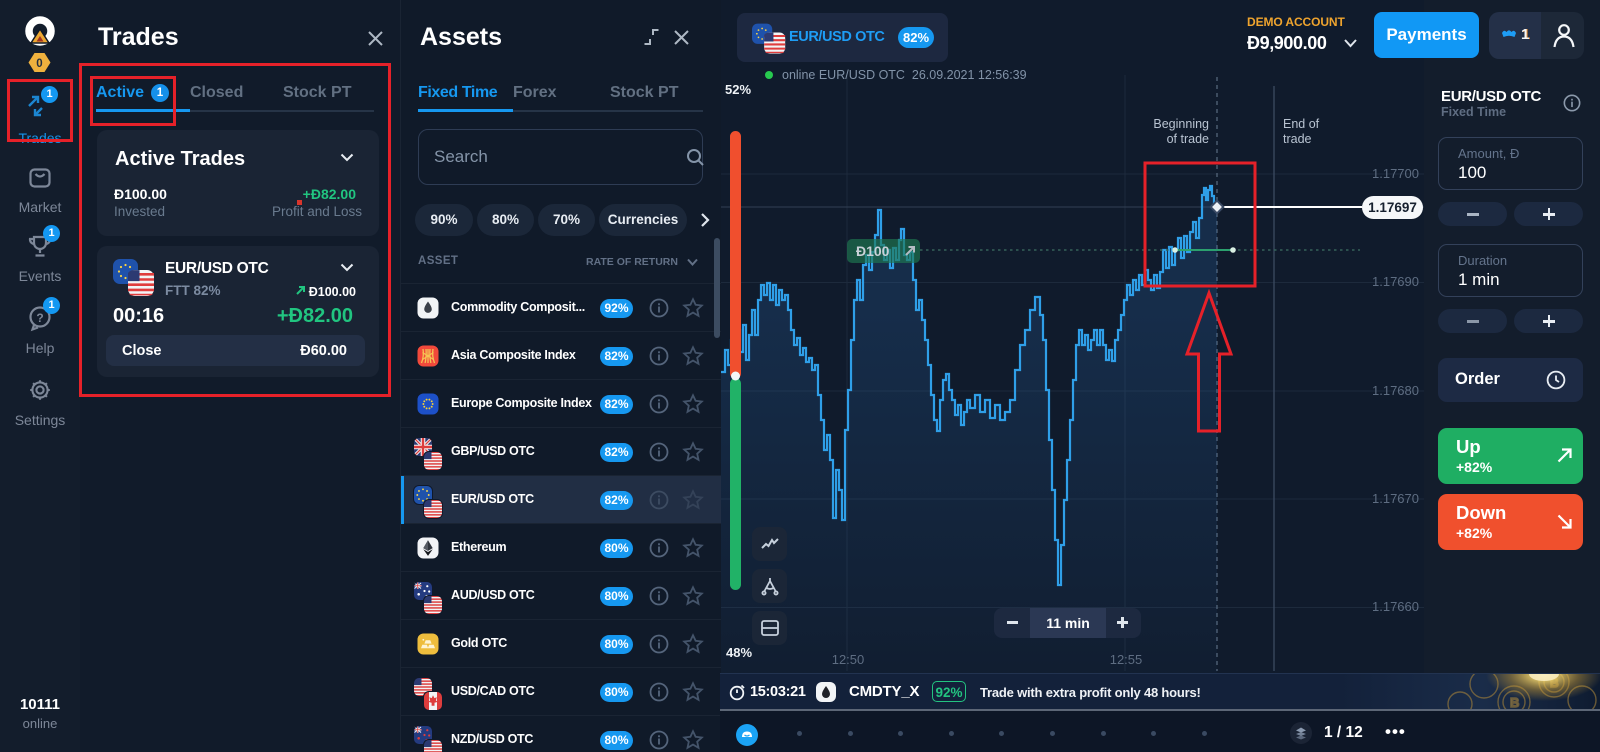 The image size is (1600, 752). Describe the element at coordinates (1514, 702) in the screenshot. I see `svg-text: B` at that location.